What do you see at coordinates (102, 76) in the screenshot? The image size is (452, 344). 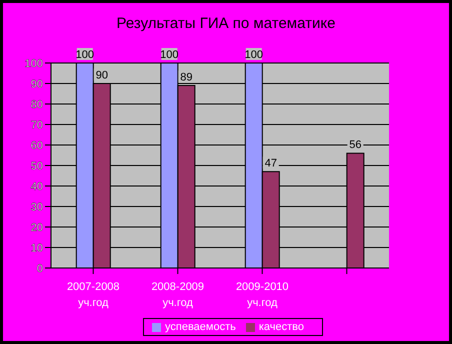 I see `data-label: 90` at bounding box center [102, 76].